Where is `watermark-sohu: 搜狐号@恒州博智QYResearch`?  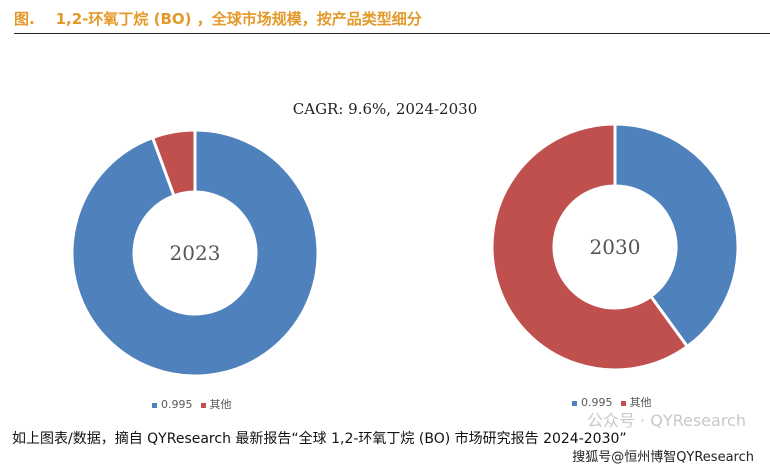 watermark-sohu: 搜狐号@恒州博智QYResearch is located at coordinates (663, 457).